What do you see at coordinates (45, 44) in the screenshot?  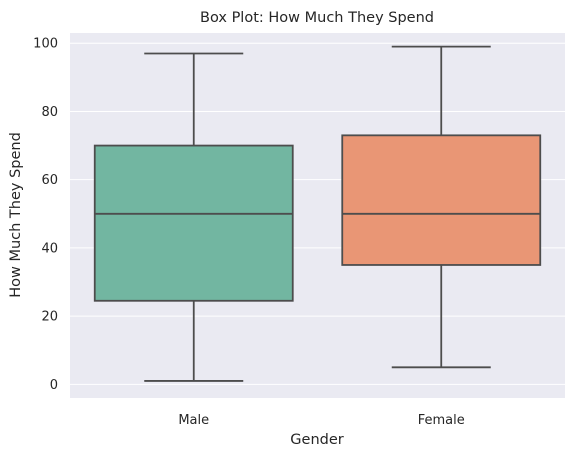 I see `y-tick-label: 100` at bounding box center [45, 44].